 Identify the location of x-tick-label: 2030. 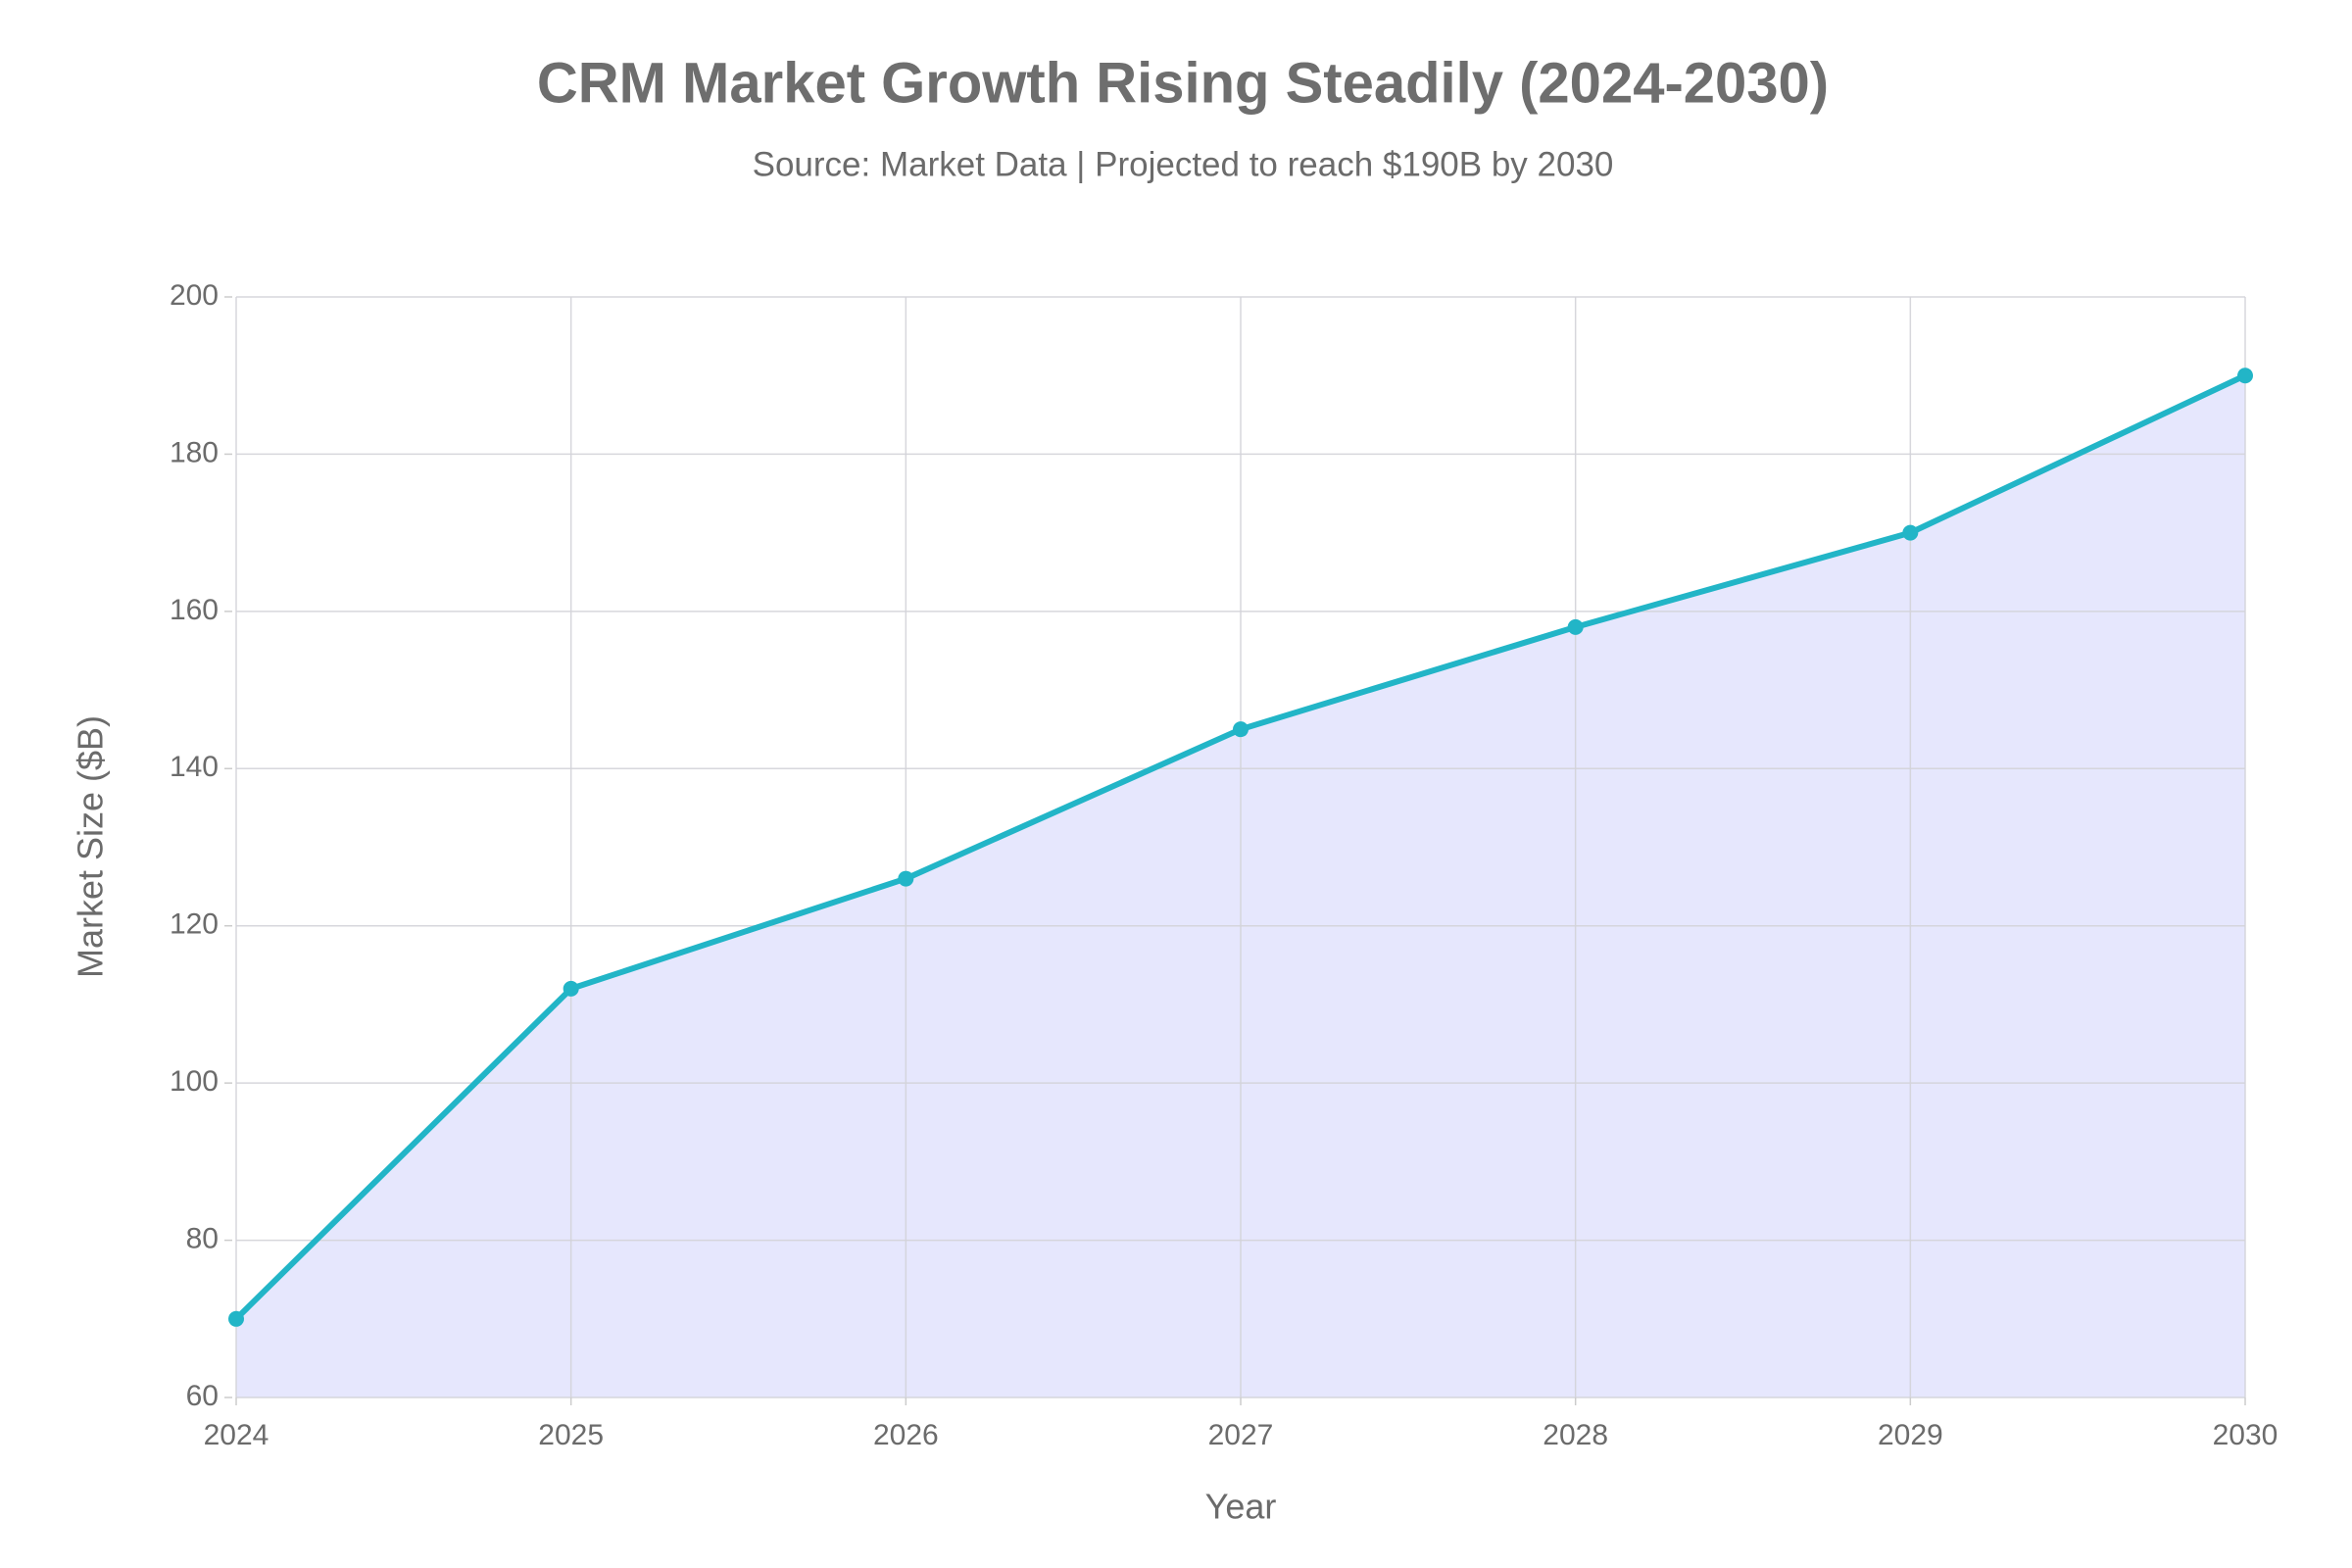
(2245, 1435).